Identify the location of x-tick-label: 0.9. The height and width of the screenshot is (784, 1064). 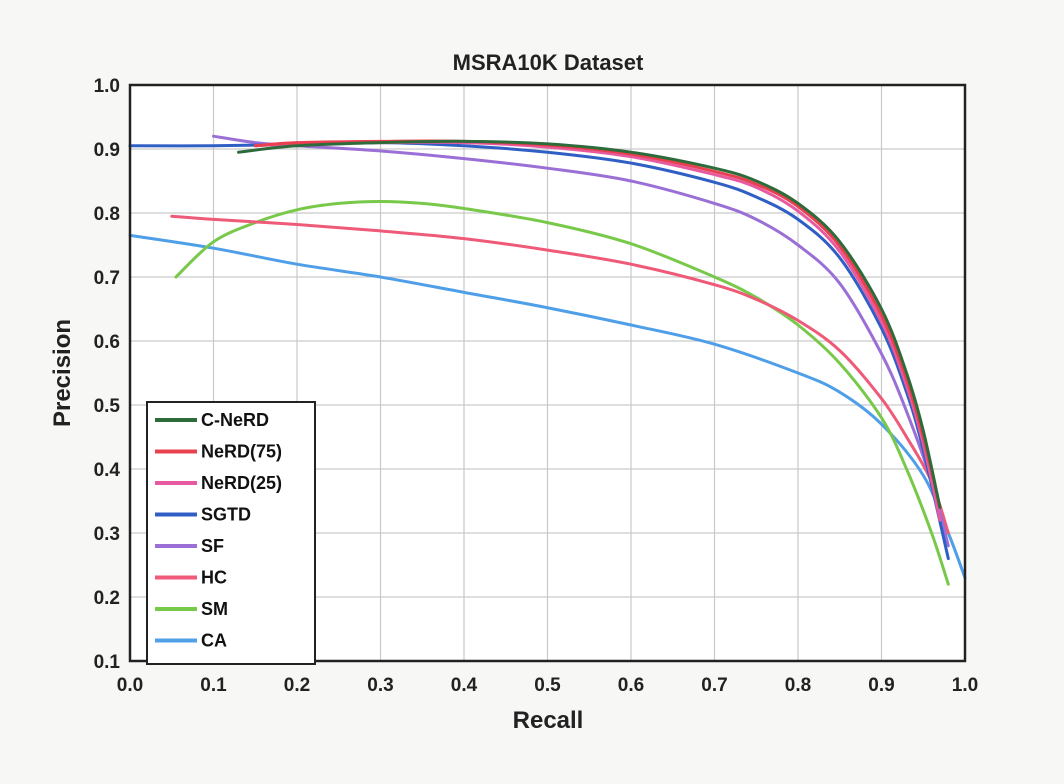
(881, 685).